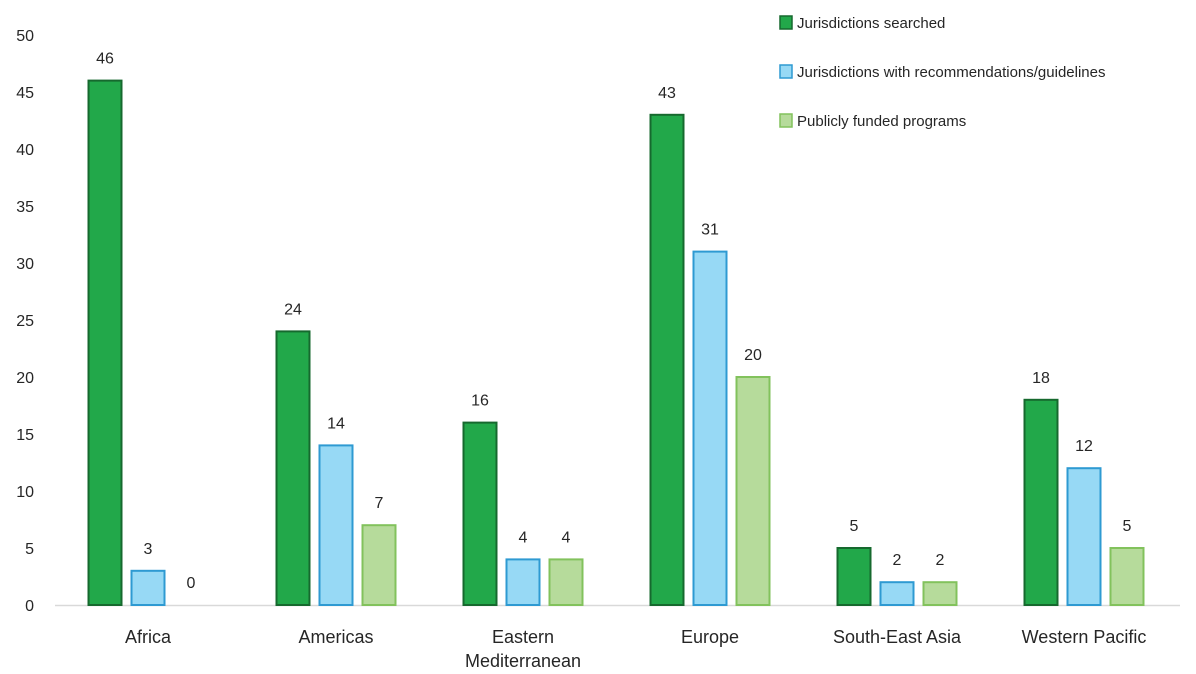  I want to click on x-tick-label: Eastern Mediterranean, so click(523, 648).